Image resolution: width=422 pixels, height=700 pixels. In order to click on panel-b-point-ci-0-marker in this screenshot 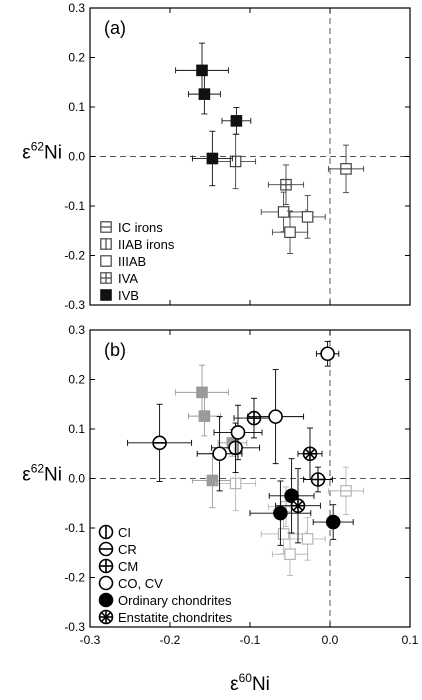, I will do `click(235, 448)`.